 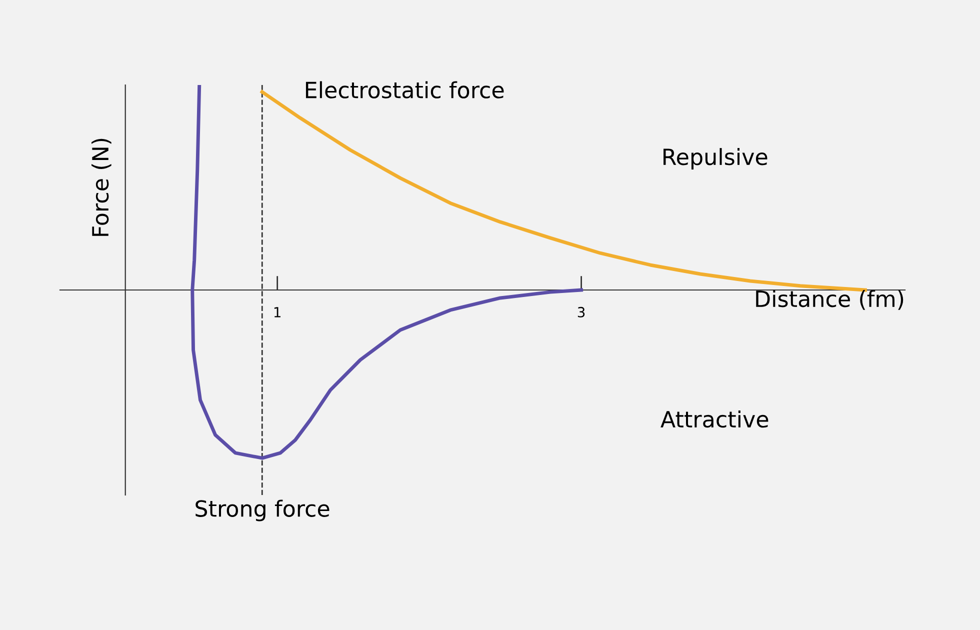 What do you see at coordinates (102, 187) in the screenshot?
I see `y-axis-title: Force (N)` at bounding box center [102, 187].